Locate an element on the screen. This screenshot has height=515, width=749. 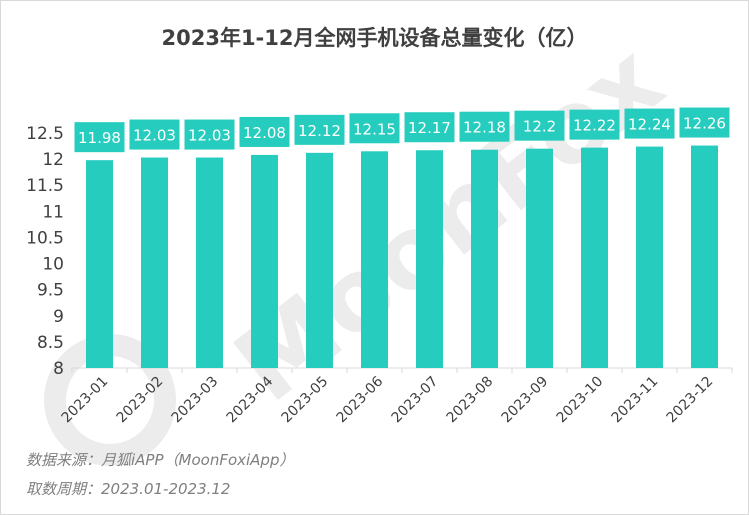
y-tick-label: 12 is located at coordinates (53, 160).